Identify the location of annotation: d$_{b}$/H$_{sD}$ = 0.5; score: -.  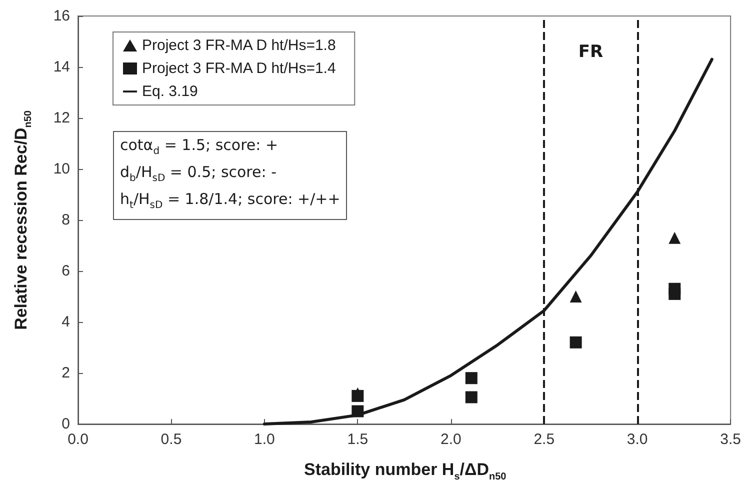
(199, 174).